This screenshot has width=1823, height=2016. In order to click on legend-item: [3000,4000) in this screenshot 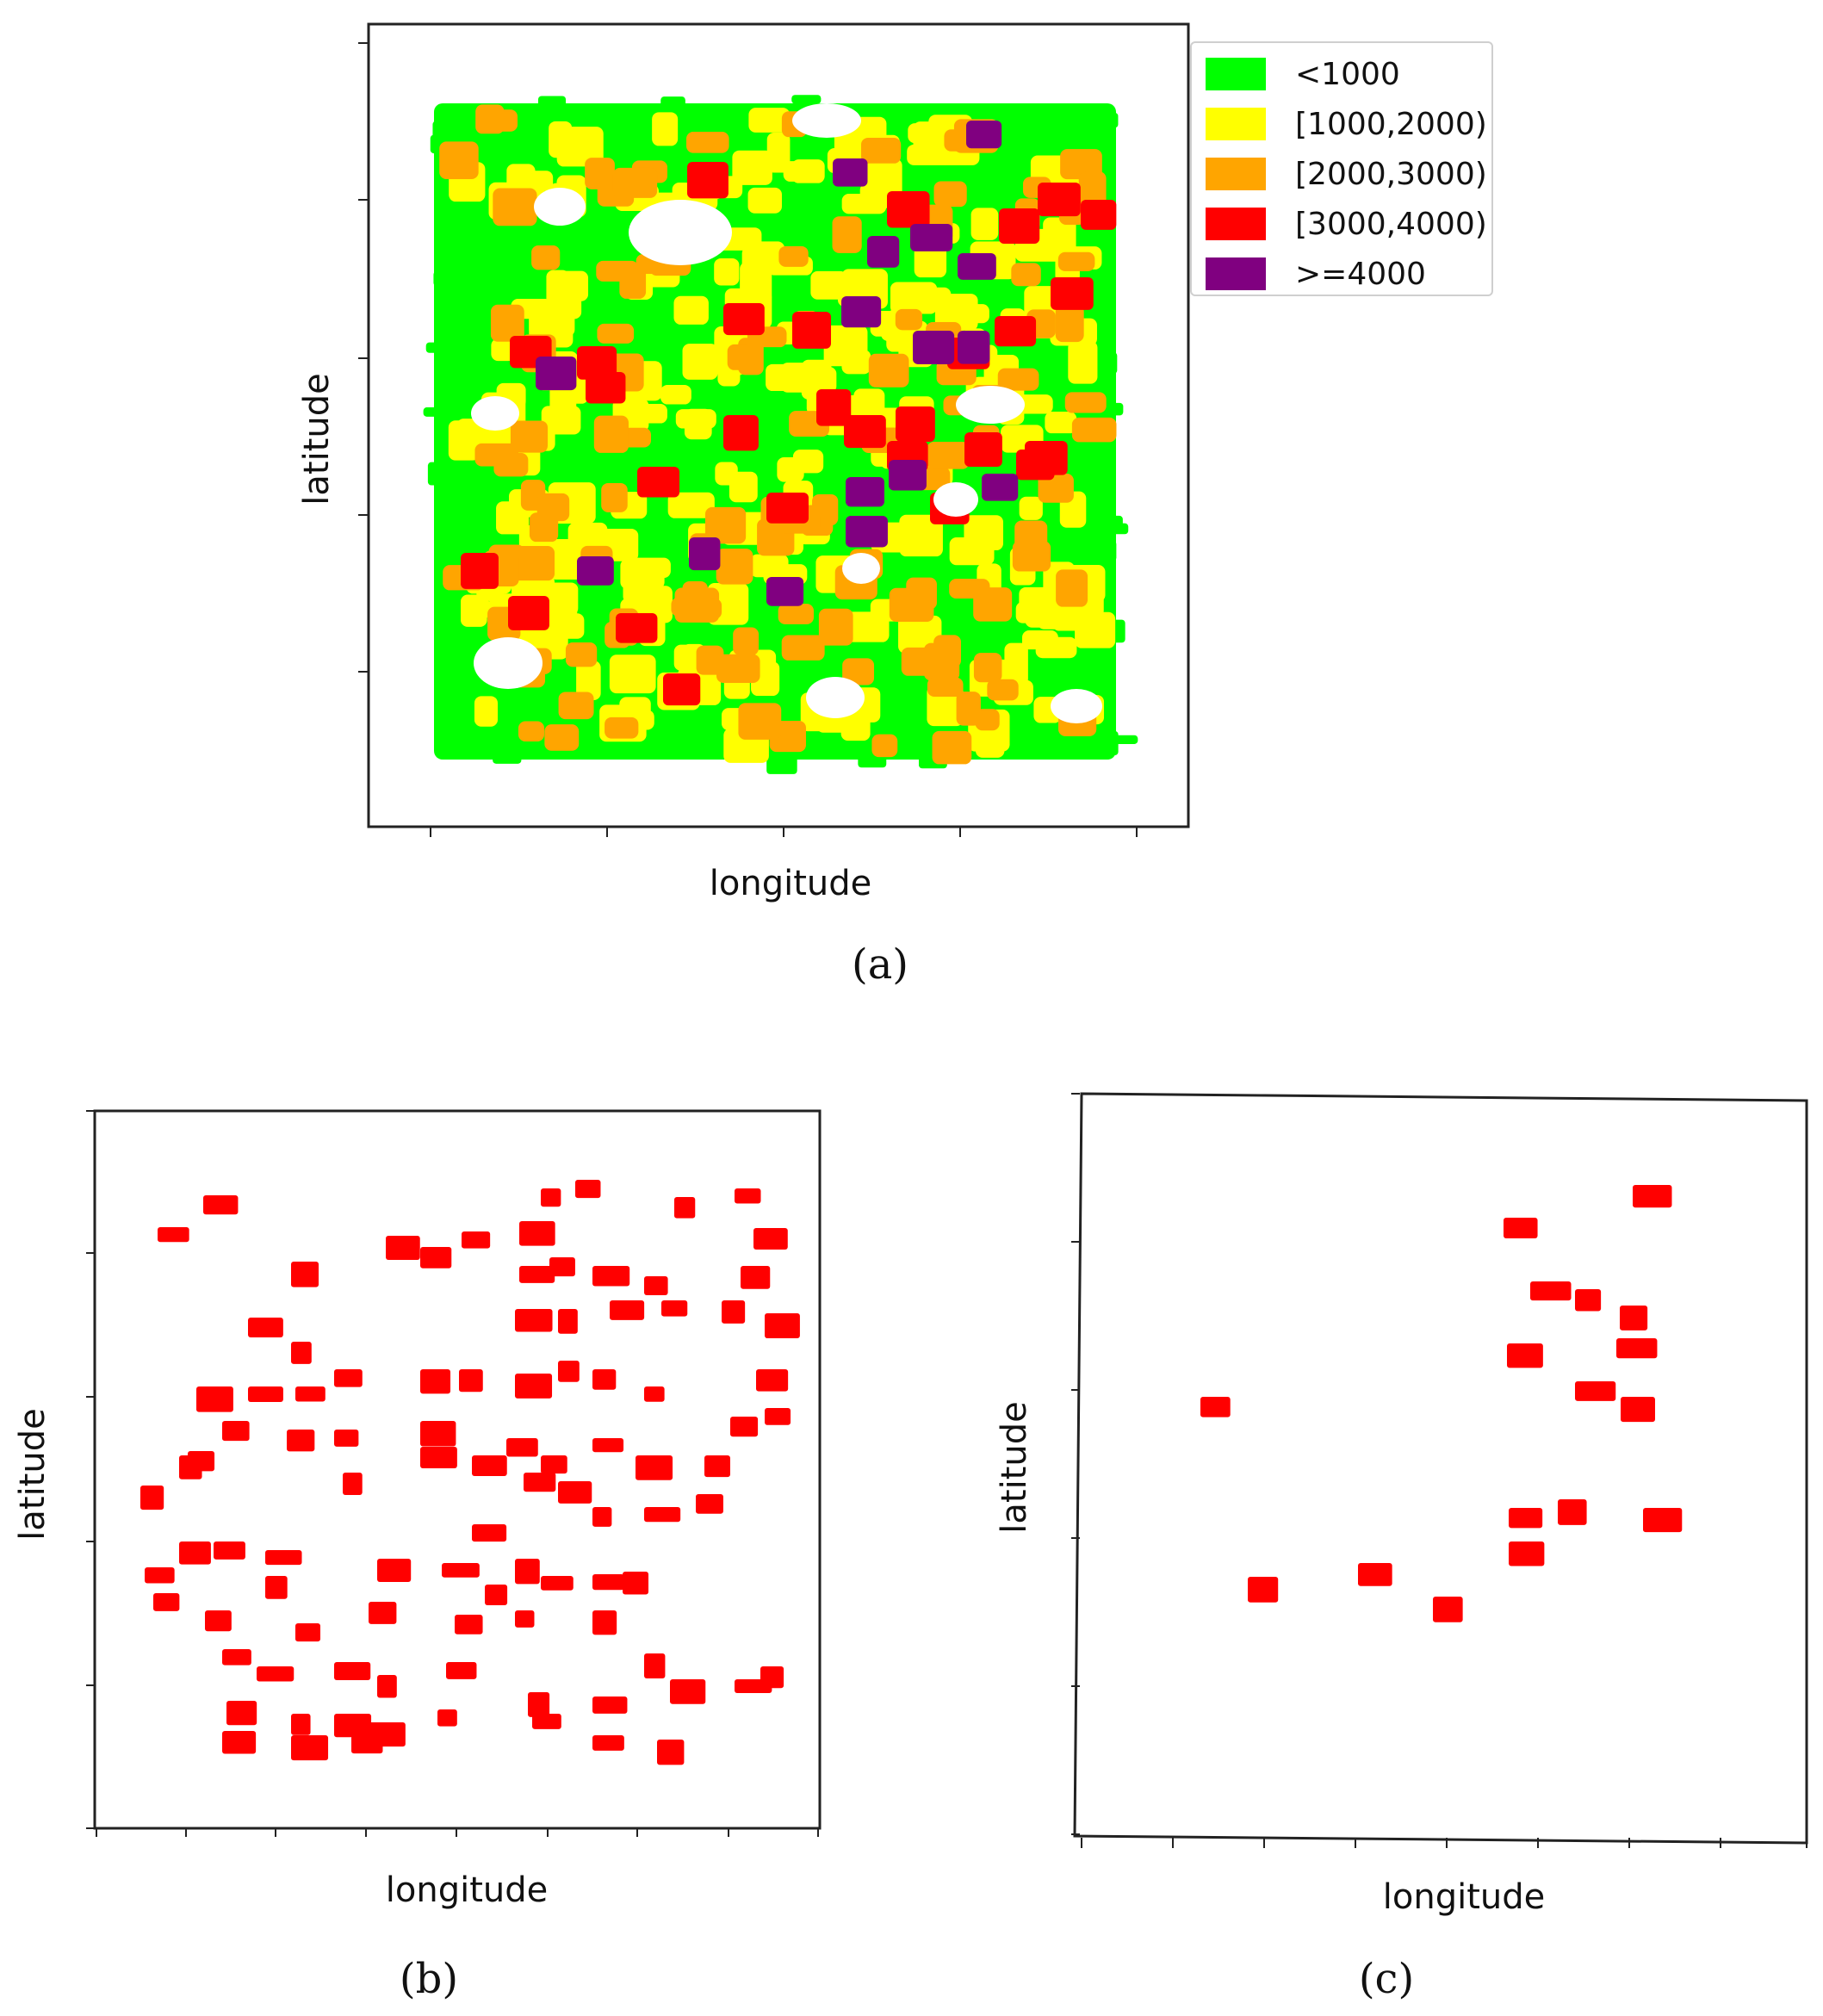, I will do `click(1346, 224)`.